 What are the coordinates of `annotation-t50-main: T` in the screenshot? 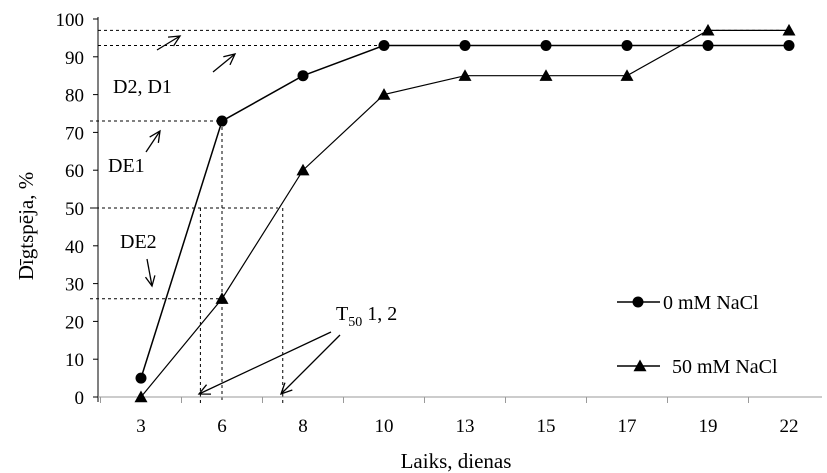 It's located at (342, 314).